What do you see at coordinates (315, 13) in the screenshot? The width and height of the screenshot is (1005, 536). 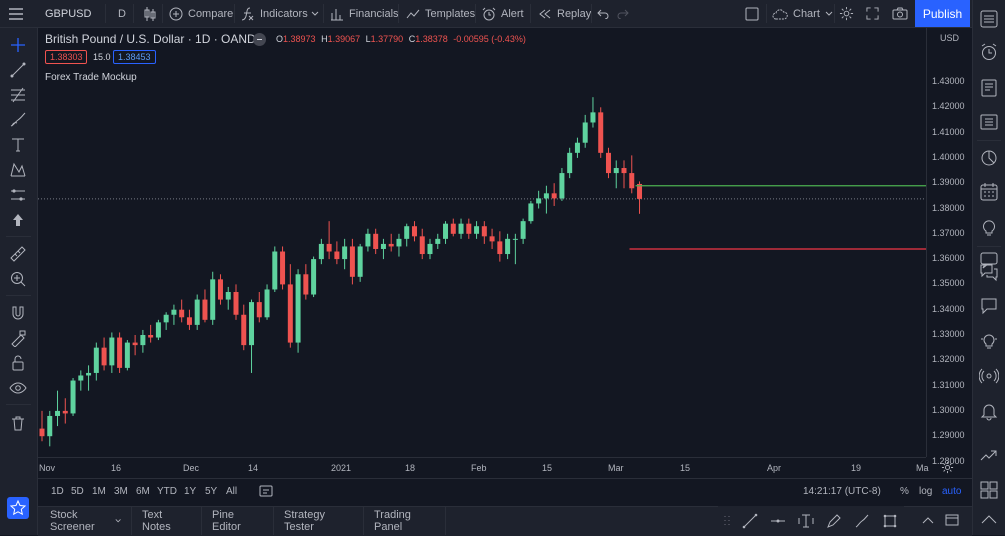 I see `indicators-chevron-down-icon` at bounding box center [315, 13].